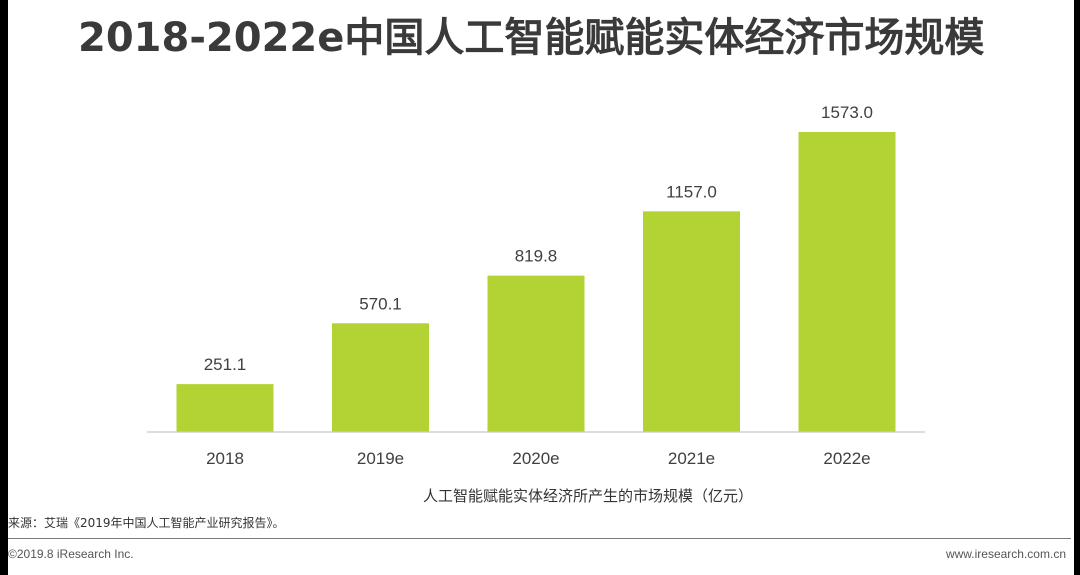  I want to click on x-tick-label-2022e: 2022e, so click(846, 458).